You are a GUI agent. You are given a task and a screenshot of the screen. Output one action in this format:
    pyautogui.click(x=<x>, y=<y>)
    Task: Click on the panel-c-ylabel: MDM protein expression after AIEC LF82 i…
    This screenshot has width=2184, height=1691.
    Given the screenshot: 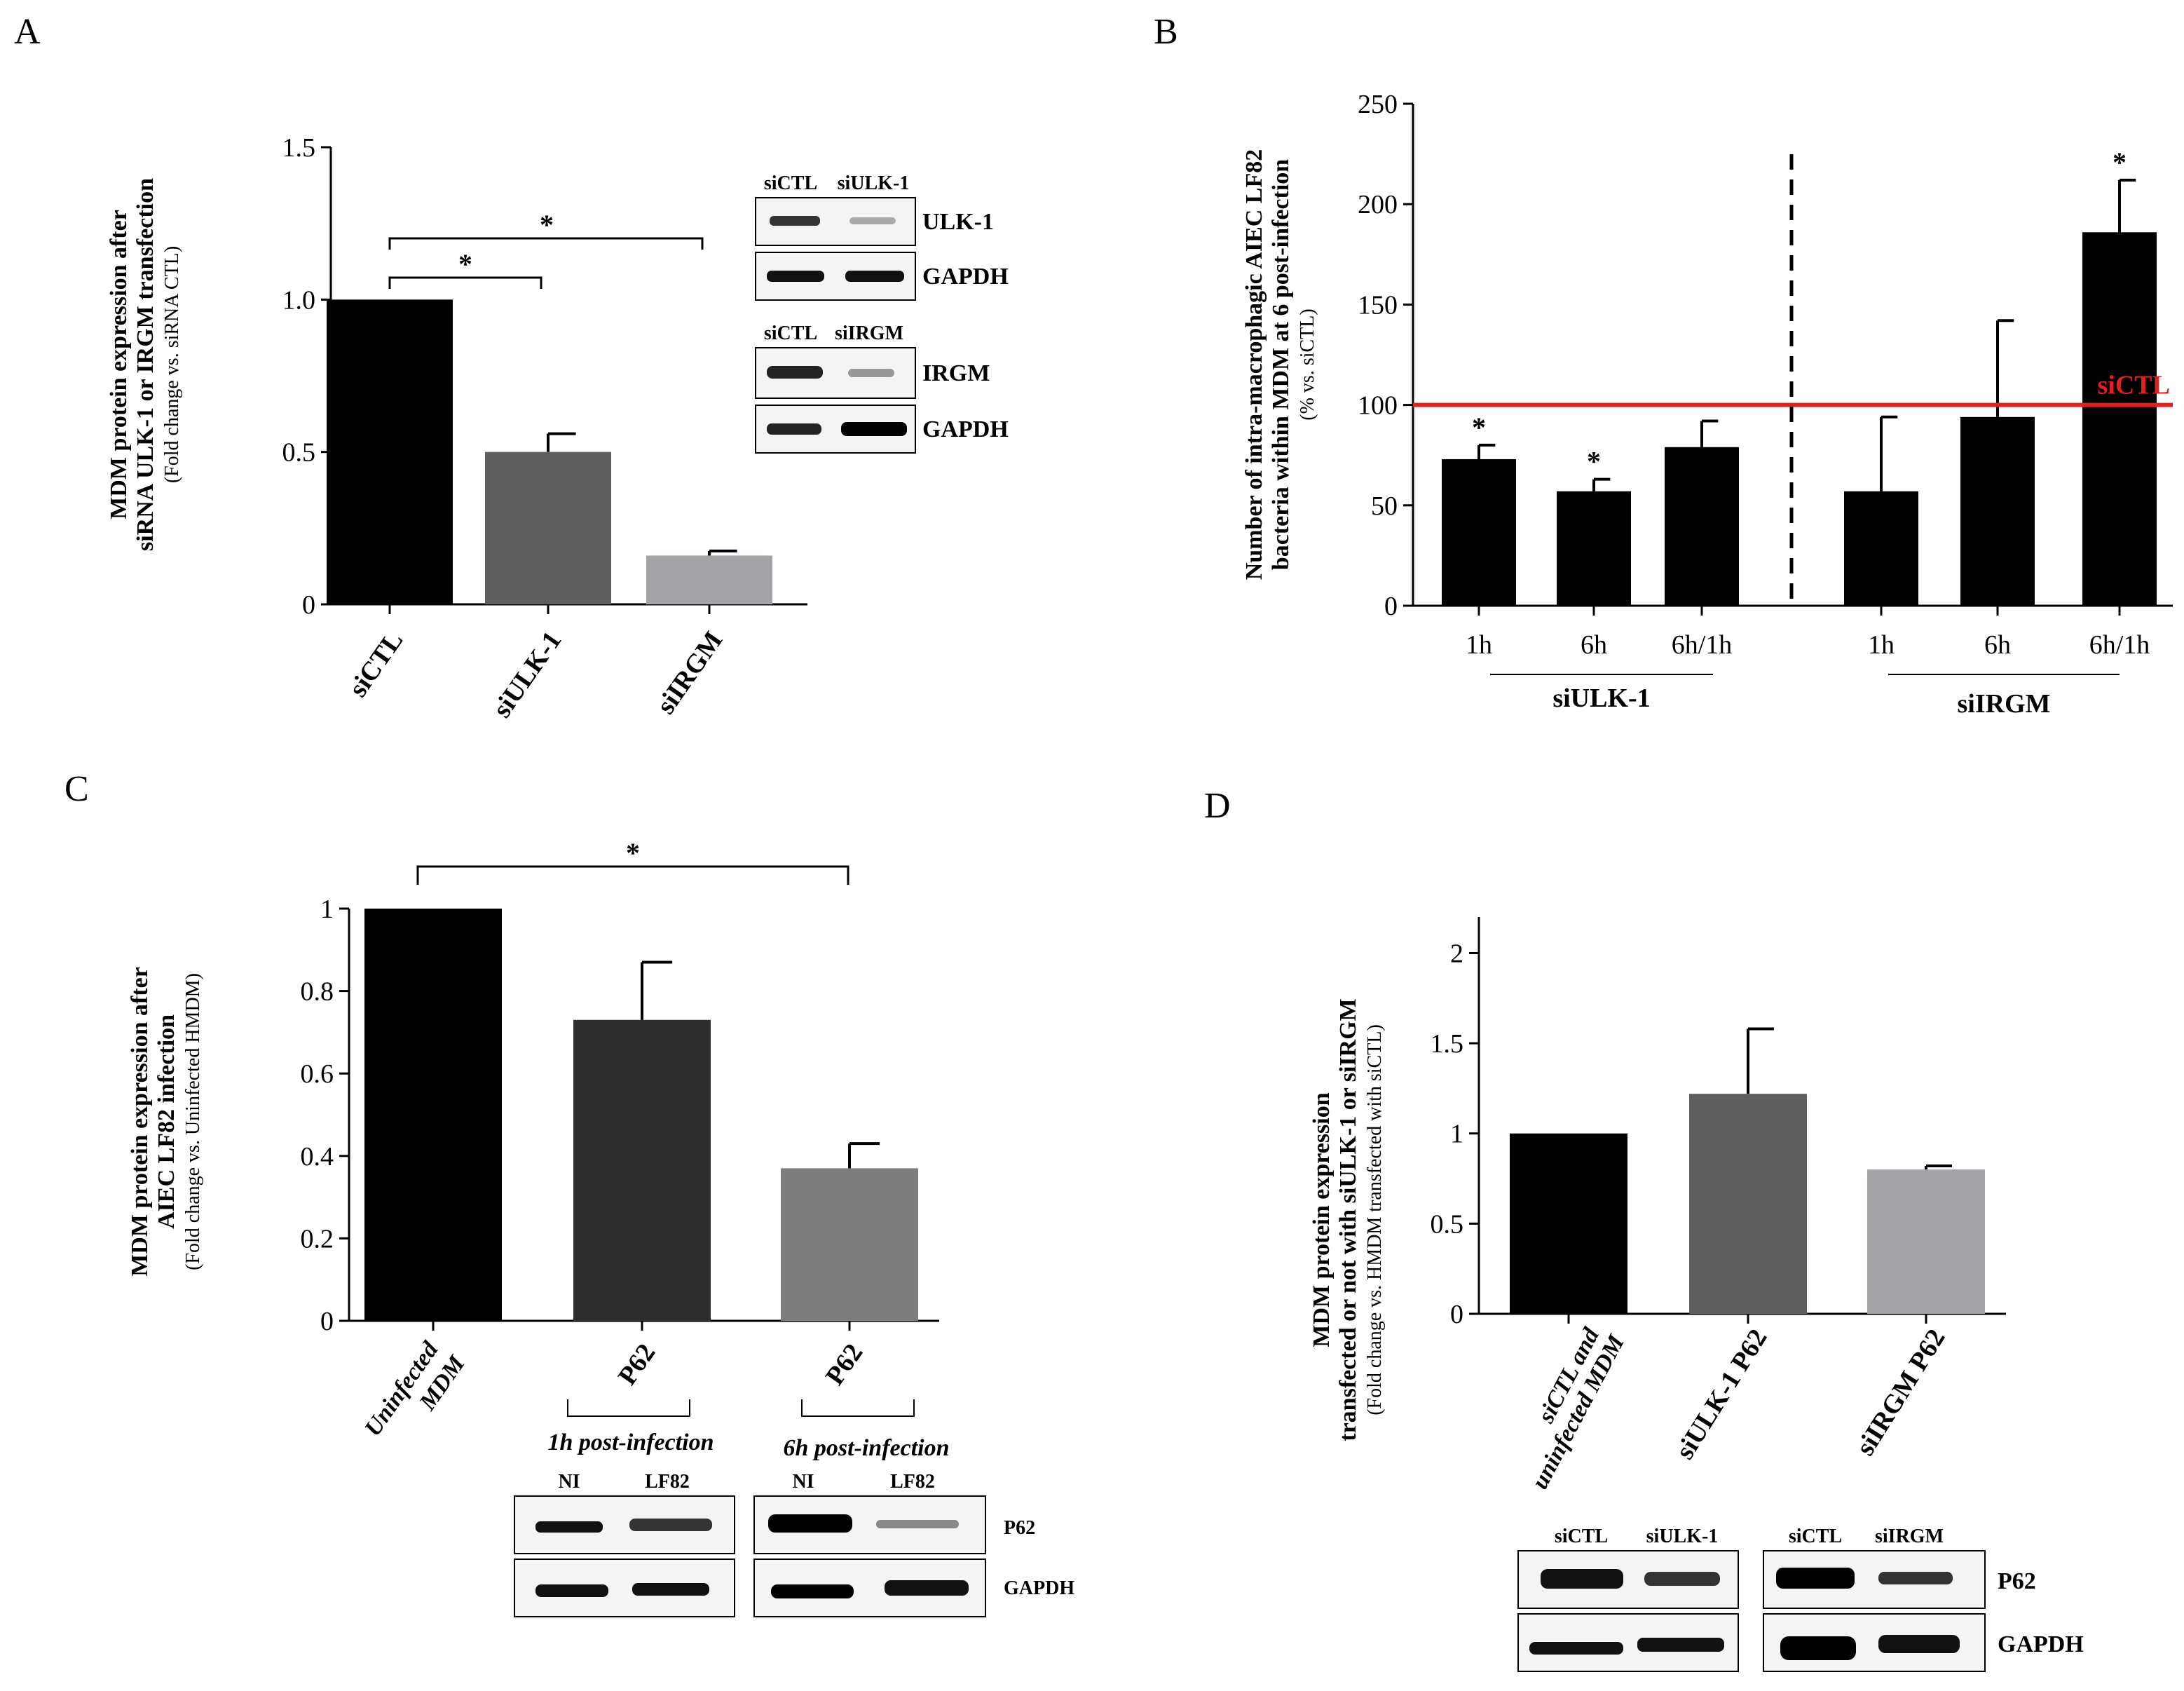 What is the action you would take?
    pyautogui.click(x=165, y=1122)
    